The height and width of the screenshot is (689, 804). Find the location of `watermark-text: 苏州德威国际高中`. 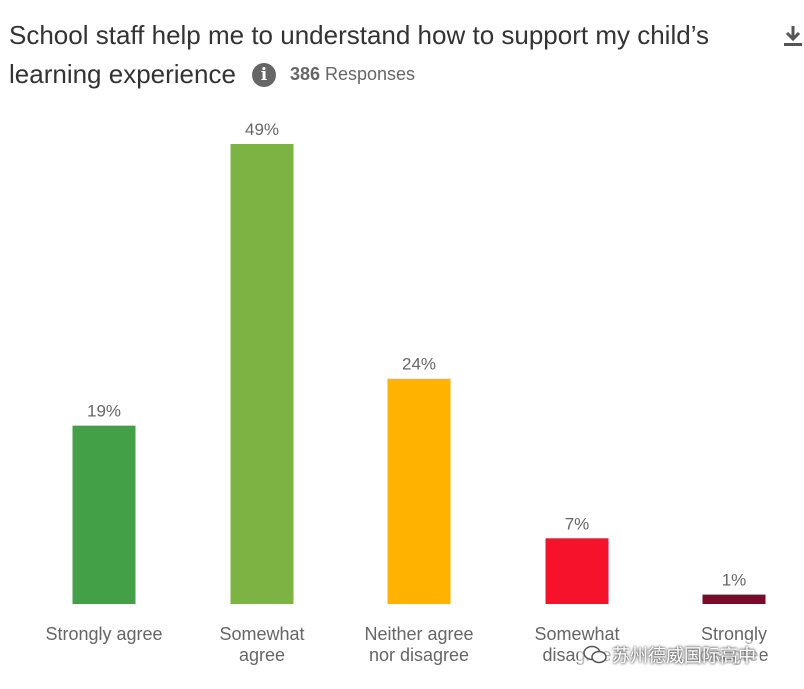

watermark-text: 苏州德威国际高中 is located at coordinates (684, 656).